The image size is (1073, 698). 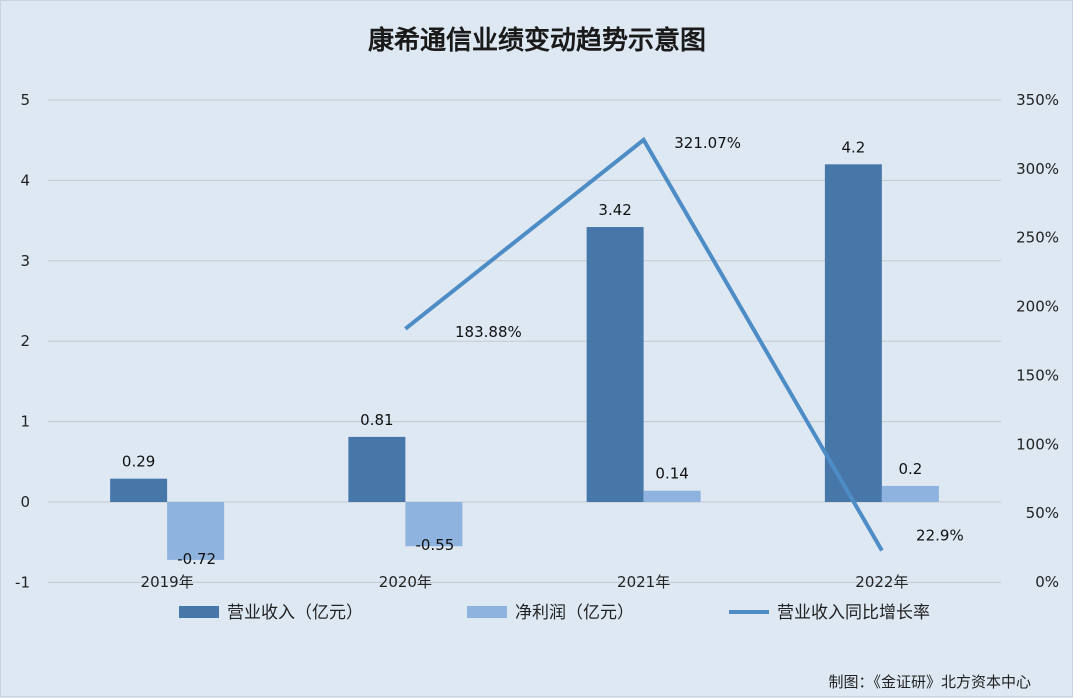 I want to click on right-tick-label: 200%, so click(x=1037, y=307).